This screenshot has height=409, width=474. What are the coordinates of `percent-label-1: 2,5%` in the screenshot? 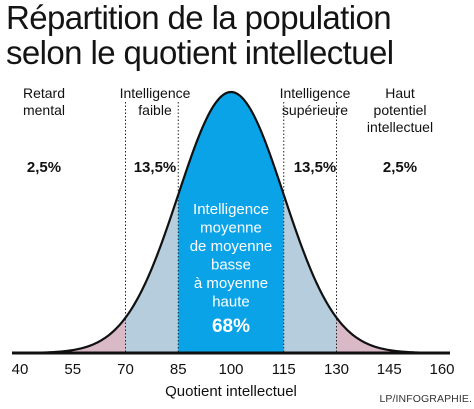 It's located at (44, 167).